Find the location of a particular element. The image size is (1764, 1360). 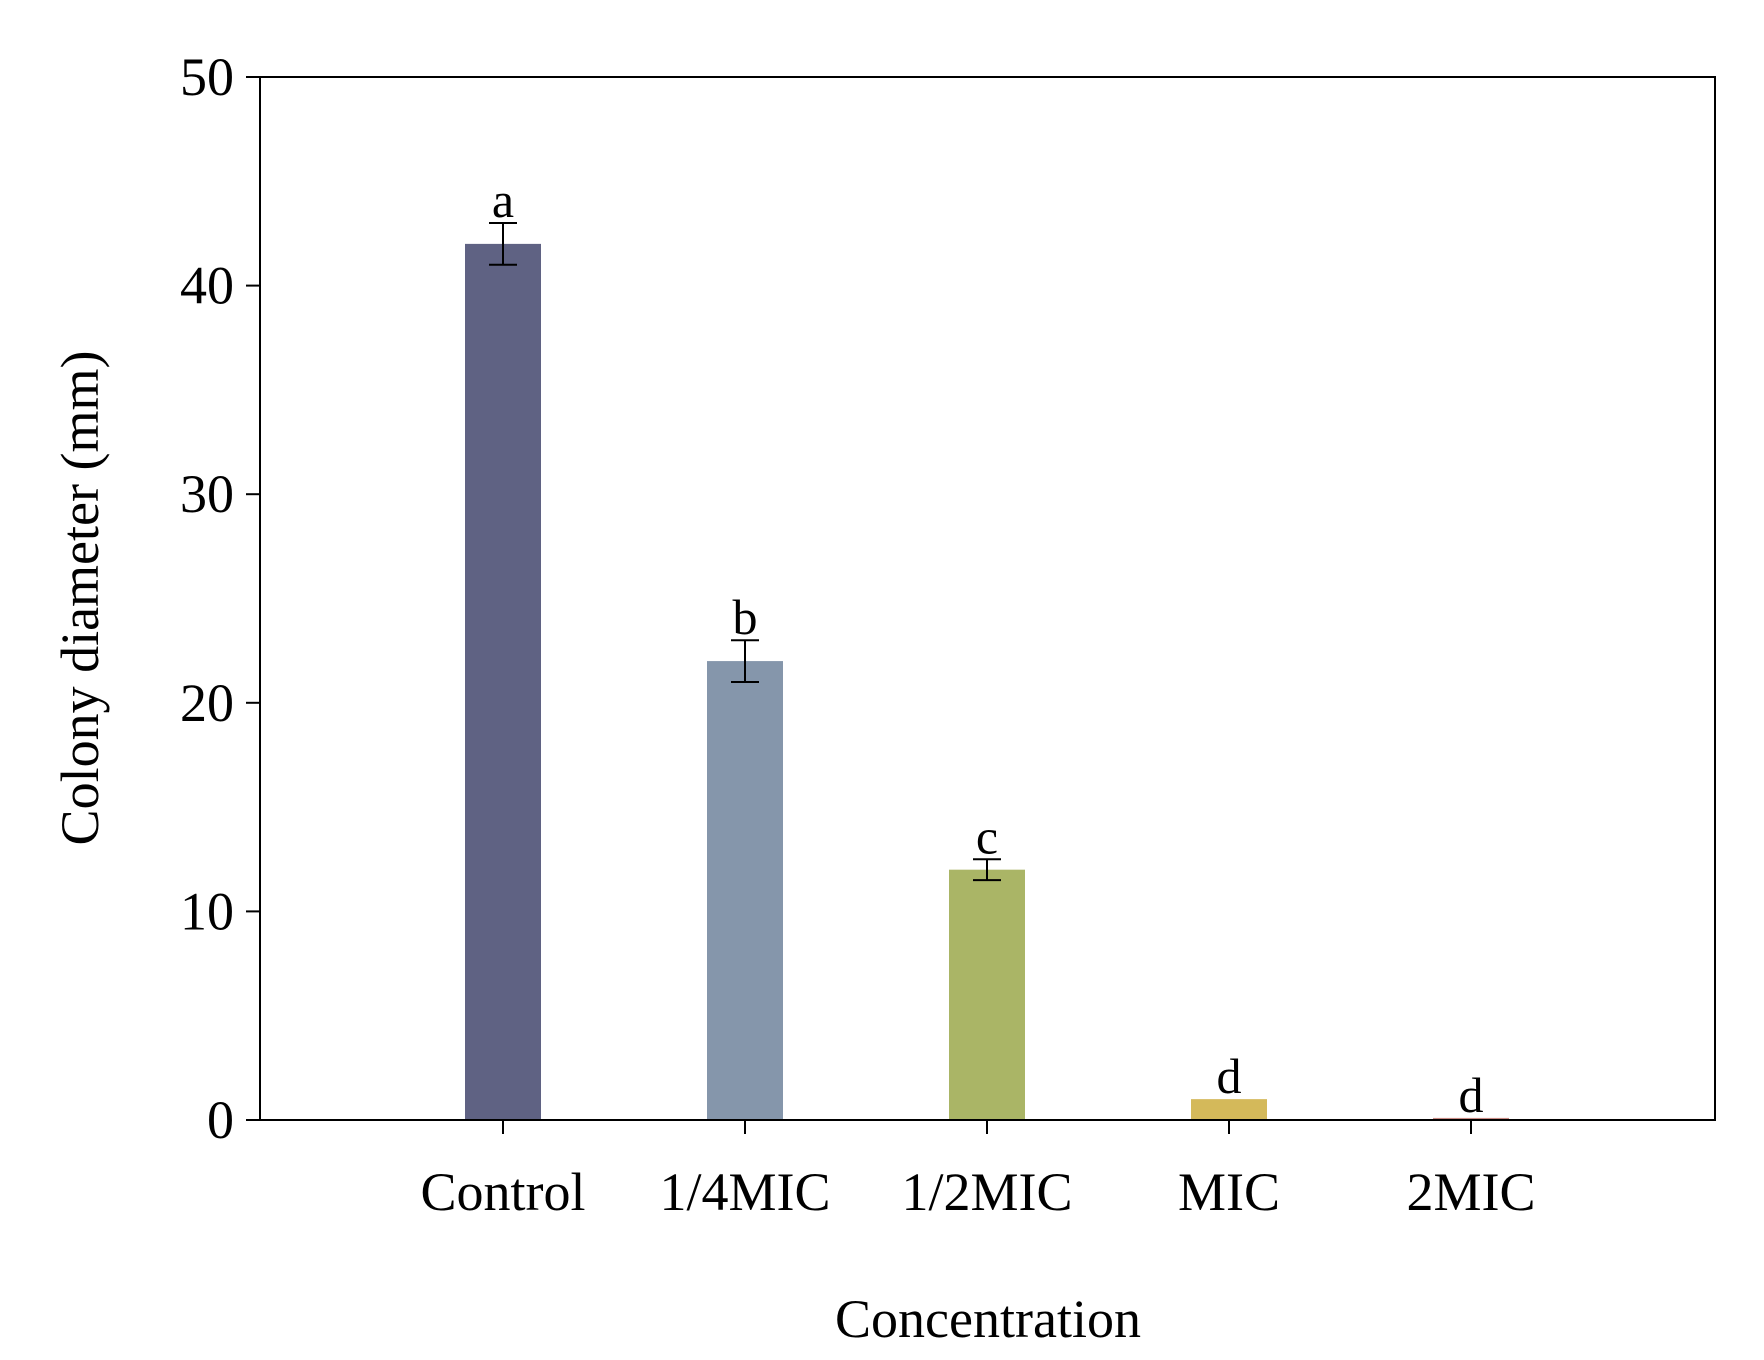

x-tick-label: 1/4MIC is located at coordinates (744, 1192).